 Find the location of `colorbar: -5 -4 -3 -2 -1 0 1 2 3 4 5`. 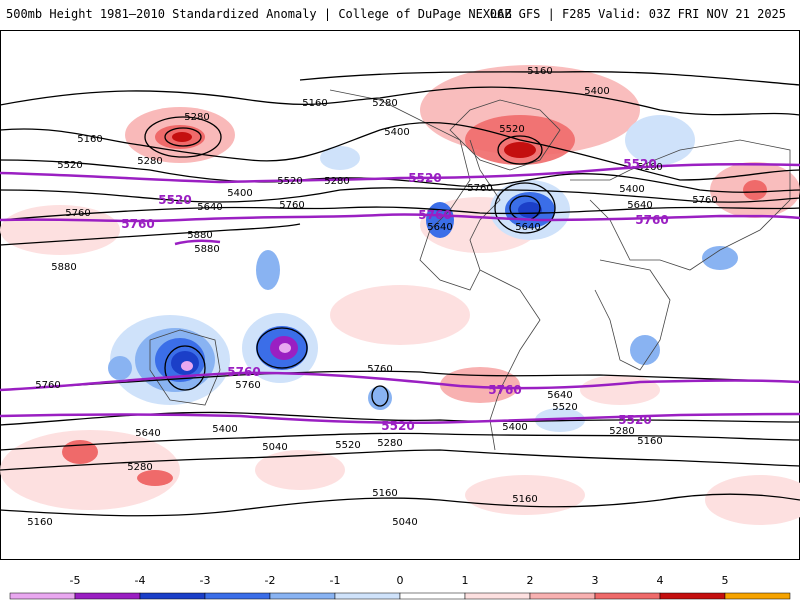

colorbar: -5 -4 -3 -2 -1 0 1 2 3 4 5 is located at coordinates (400, 587).